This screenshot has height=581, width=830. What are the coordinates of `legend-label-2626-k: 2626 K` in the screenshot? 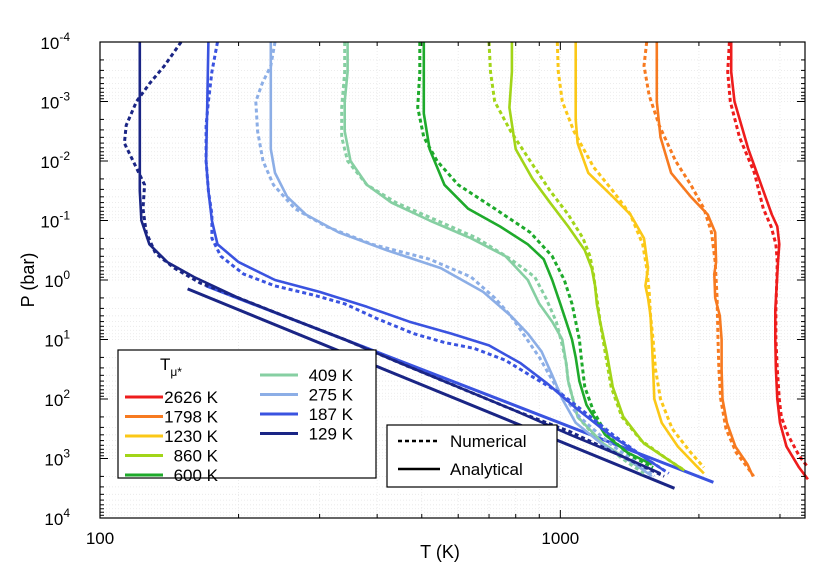 It's located at (191, 397).